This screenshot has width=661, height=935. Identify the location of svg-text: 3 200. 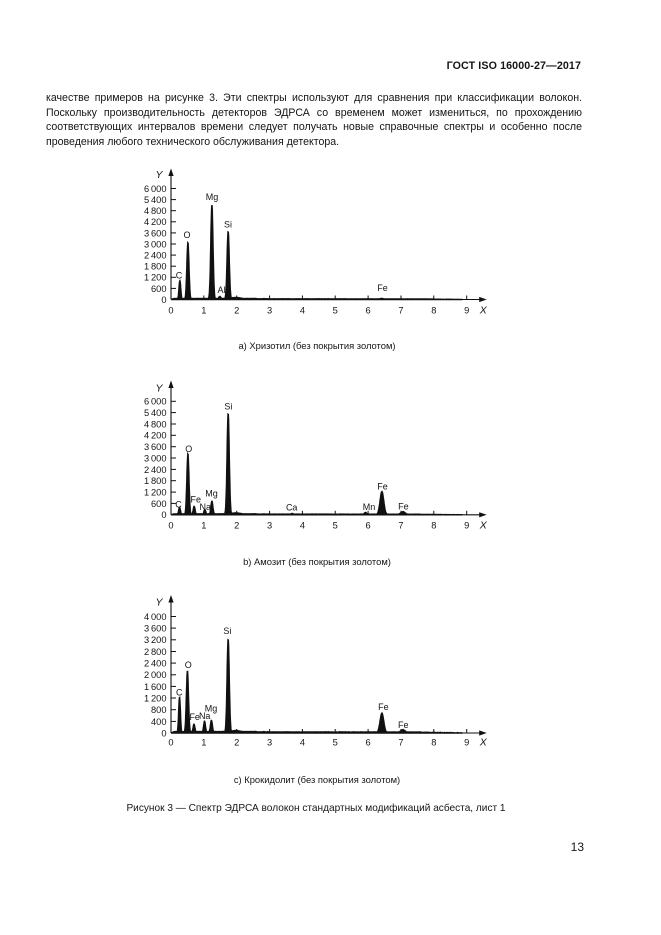
(155, 640).